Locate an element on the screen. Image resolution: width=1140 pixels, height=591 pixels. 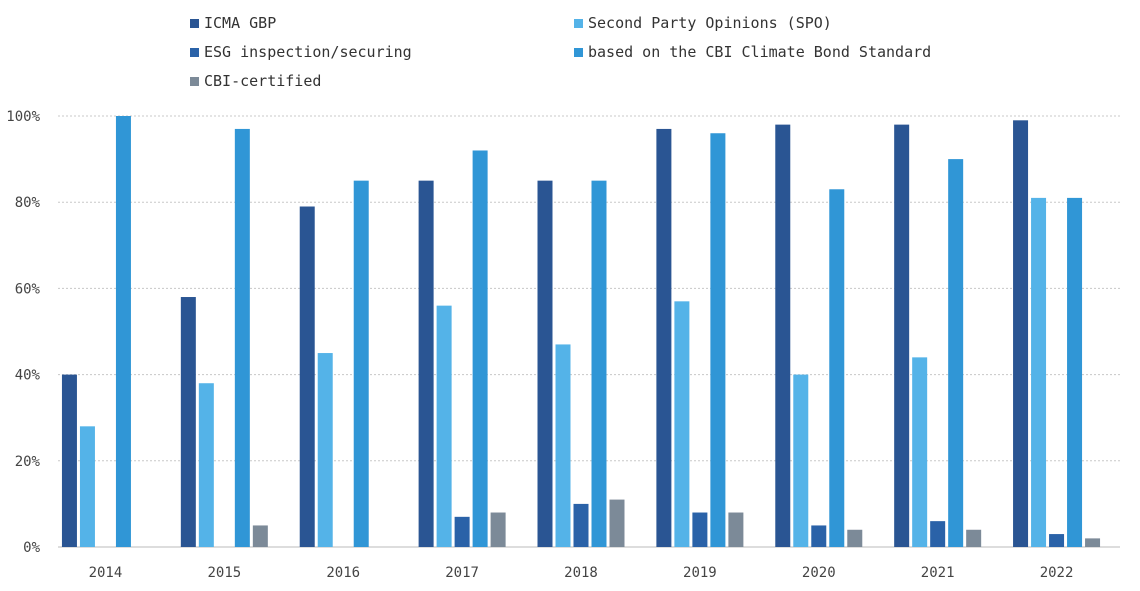
legend-item: CBI-certified is located at coordinates (255, 81).